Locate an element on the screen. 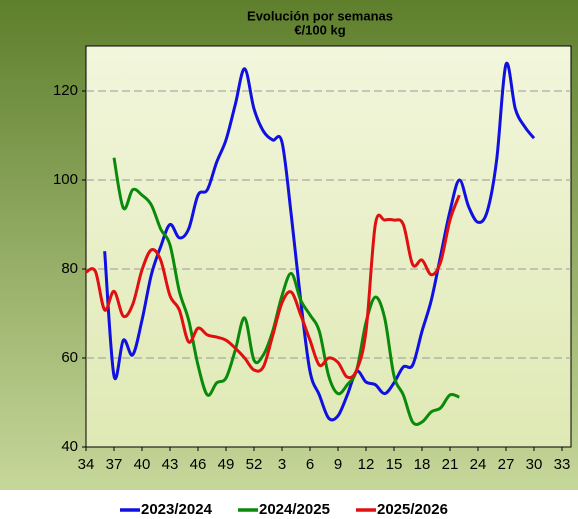 The width and height of the screenshot is (578, 519). x-tick-label: 3 is located at coordinates (282, 464).